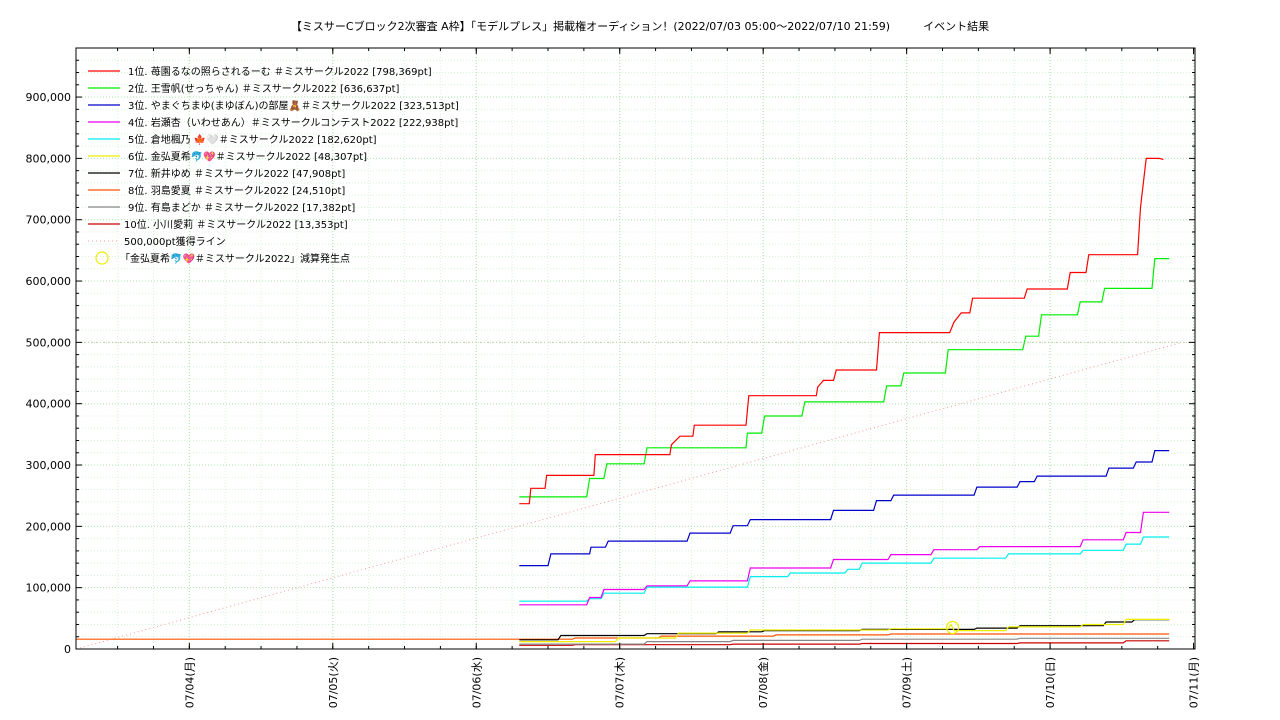 This screenshot has height=720, width=1280. What do you see at coordinates (236, 190) in the screenshot?
I see `legend-entry: 8位. 羽島愛夏 ＃ミスサークル2022 [24,510pt]` at bounding box center [236, 190].